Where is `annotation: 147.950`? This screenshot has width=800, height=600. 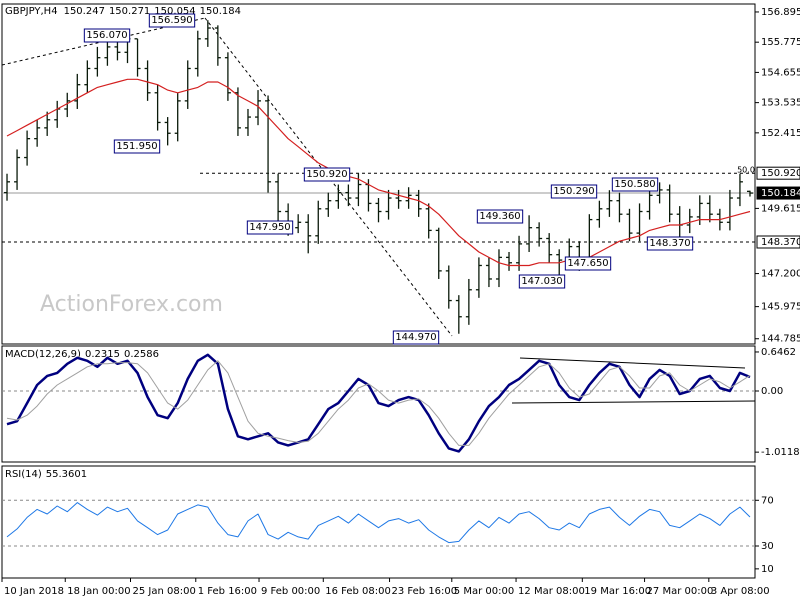
annotation: 147.950 is located at coordinates (269, 227).